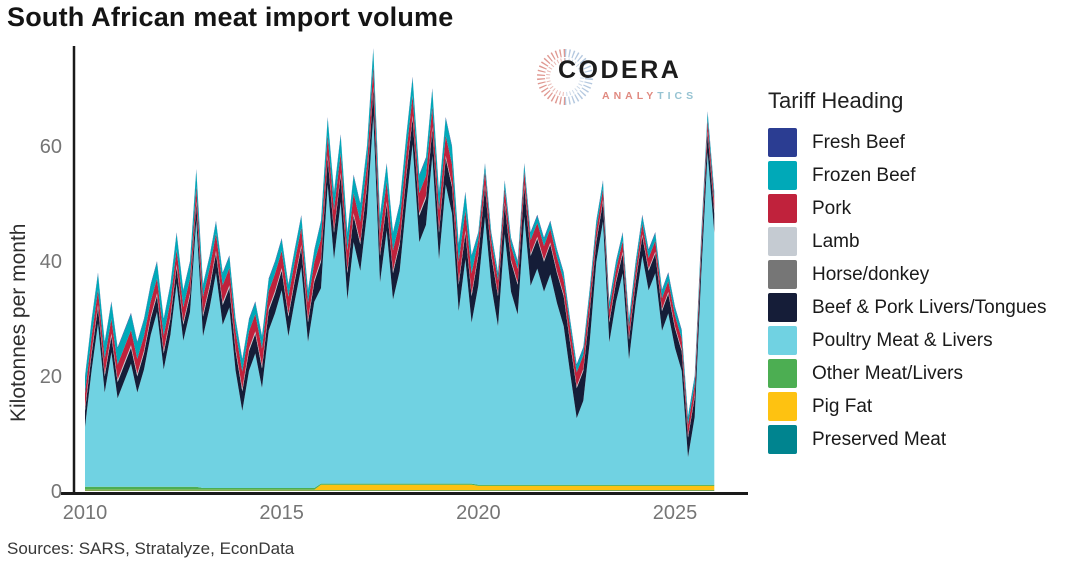 The width and height of the screenshot is (1080, 567). What do you see at coordinates (836, 241) in the screenshot?
I see `legend-label: Lamb` at bounding box center [836, 241].